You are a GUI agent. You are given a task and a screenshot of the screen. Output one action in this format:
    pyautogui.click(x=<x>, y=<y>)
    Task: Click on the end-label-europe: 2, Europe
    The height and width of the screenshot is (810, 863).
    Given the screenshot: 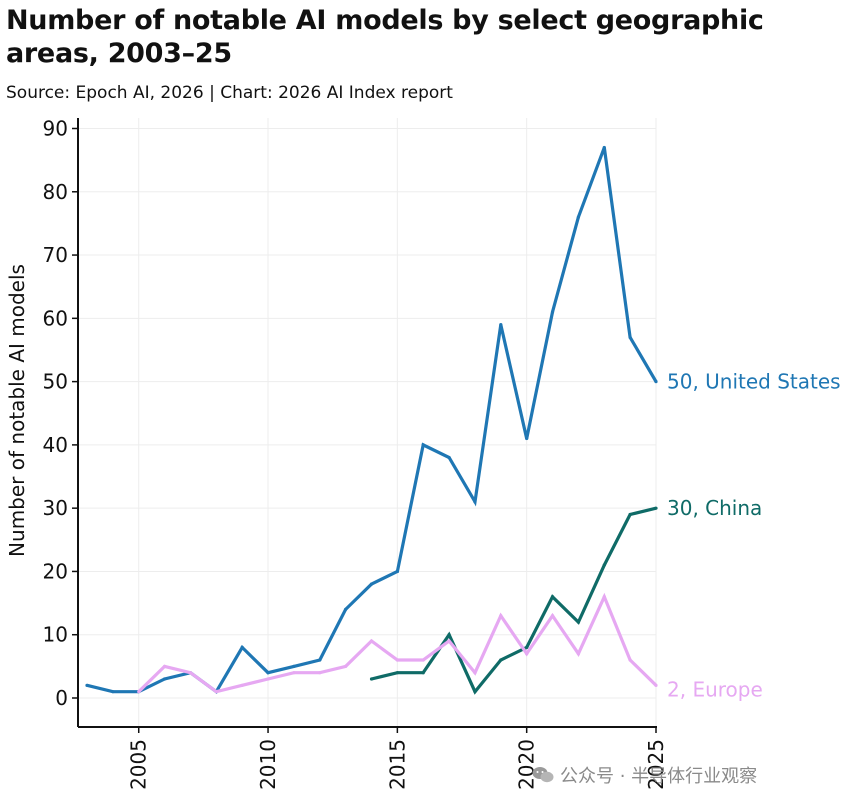 What is the action you would take?
    pyautogui.click(x=715, y=689)
    